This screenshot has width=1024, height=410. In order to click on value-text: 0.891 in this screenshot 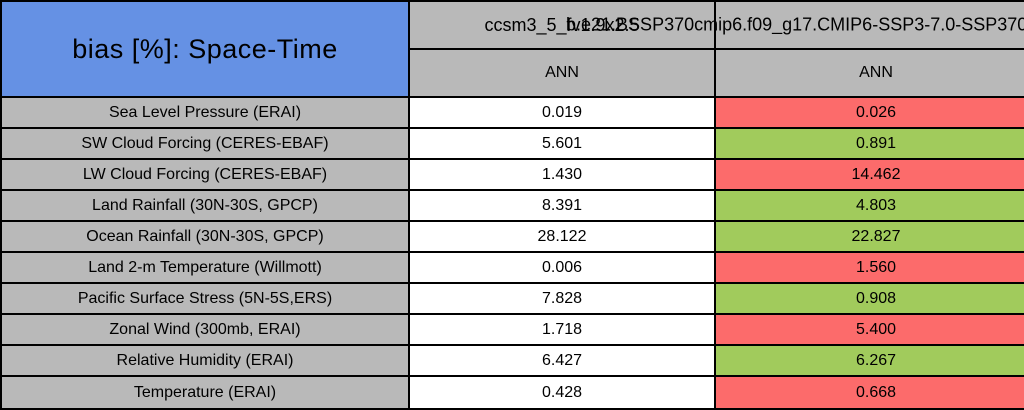, I will do `click(876, 143)`.